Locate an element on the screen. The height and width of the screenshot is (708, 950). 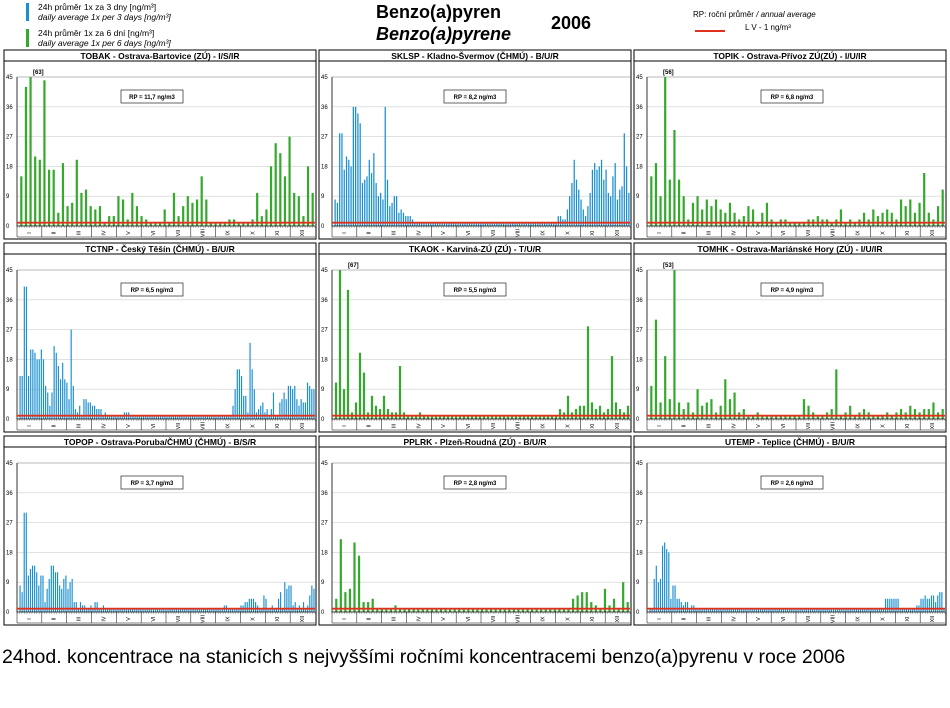
month-label: IV is located at coordinates (734, 426).